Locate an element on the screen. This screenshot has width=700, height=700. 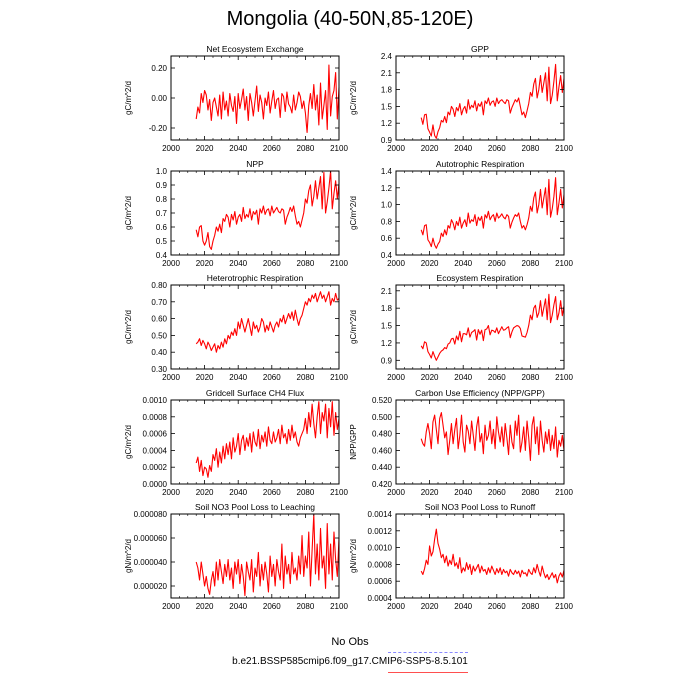
y-axis-label: gN/m^2/d is located at coordinates (353, 556).